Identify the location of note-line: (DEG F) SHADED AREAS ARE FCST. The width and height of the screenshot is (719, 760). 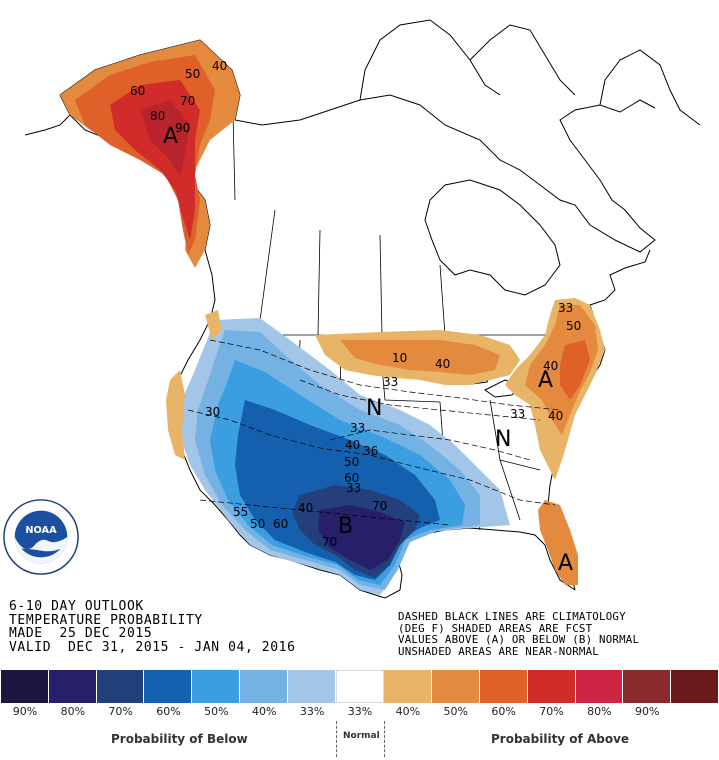
(495, 628).